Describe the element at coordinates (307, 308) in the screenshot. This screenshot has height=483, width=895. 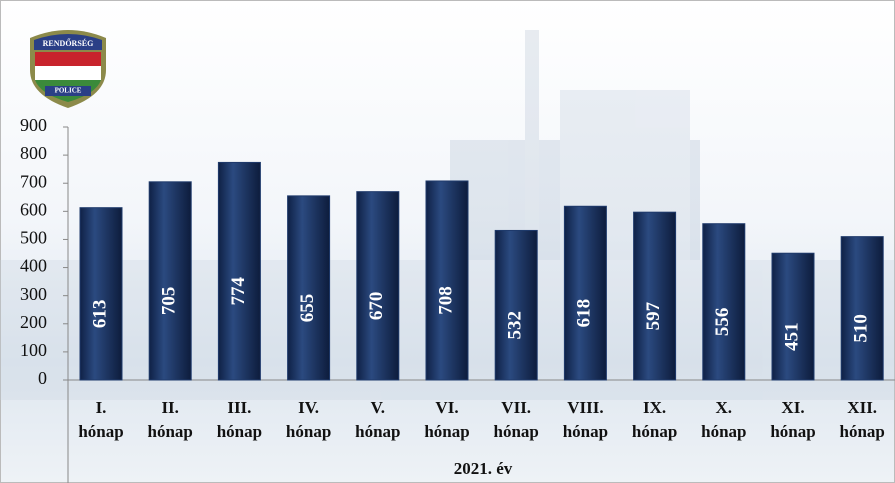
I see `value-label: 655` at that location.